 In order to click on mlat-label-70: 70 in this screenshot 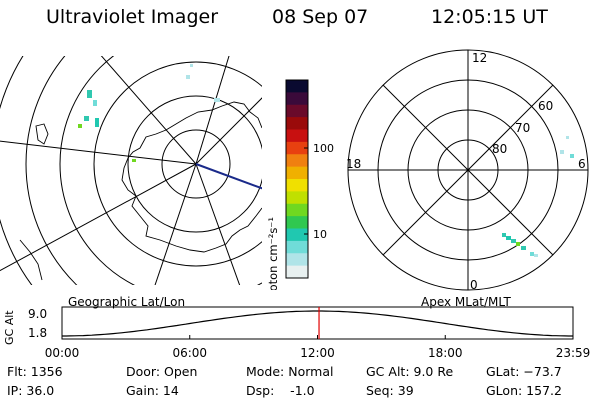, I will do `click(522, 128)`.